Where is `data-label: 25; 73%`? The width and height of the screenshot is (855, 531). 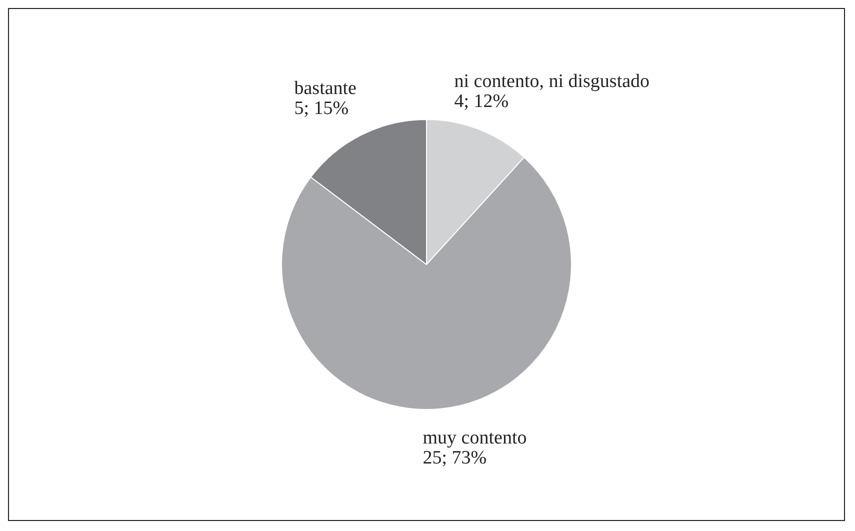
data-label: 25; 73% is located at coordinates (454, 458).